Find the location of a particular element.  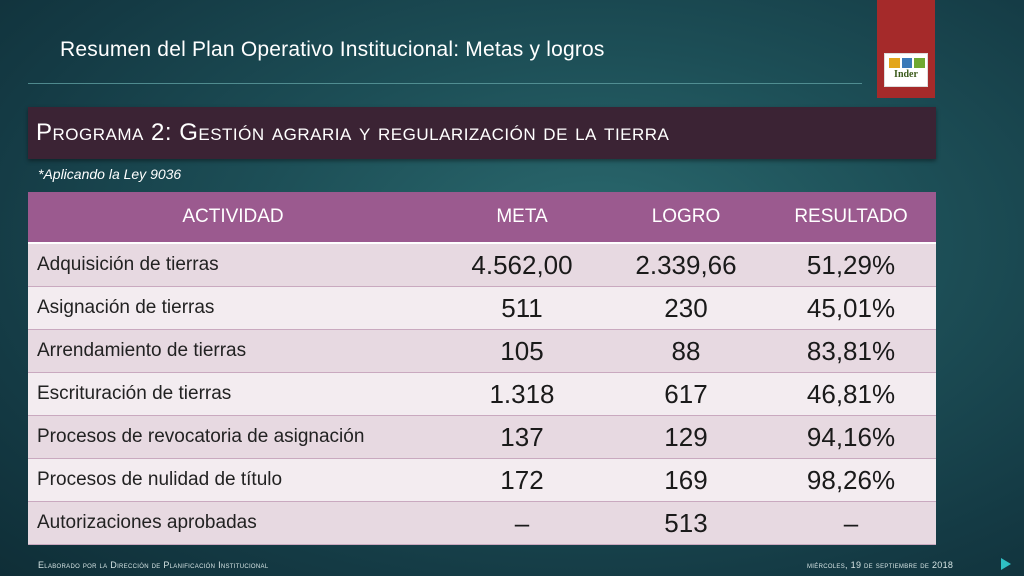

inder-logo: Inder is located at coordinates (906, 70).